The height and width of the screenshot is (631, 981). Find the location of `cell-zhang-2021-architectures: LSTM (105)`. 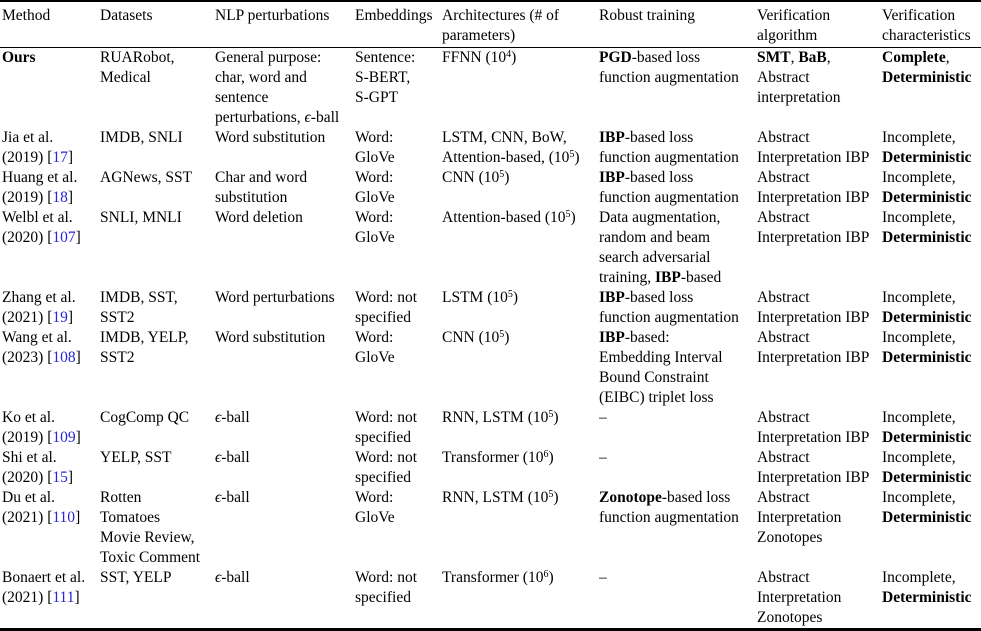

cell-zhang-2021-architectures: LSTM (105) is located at coordinates (520, 308).